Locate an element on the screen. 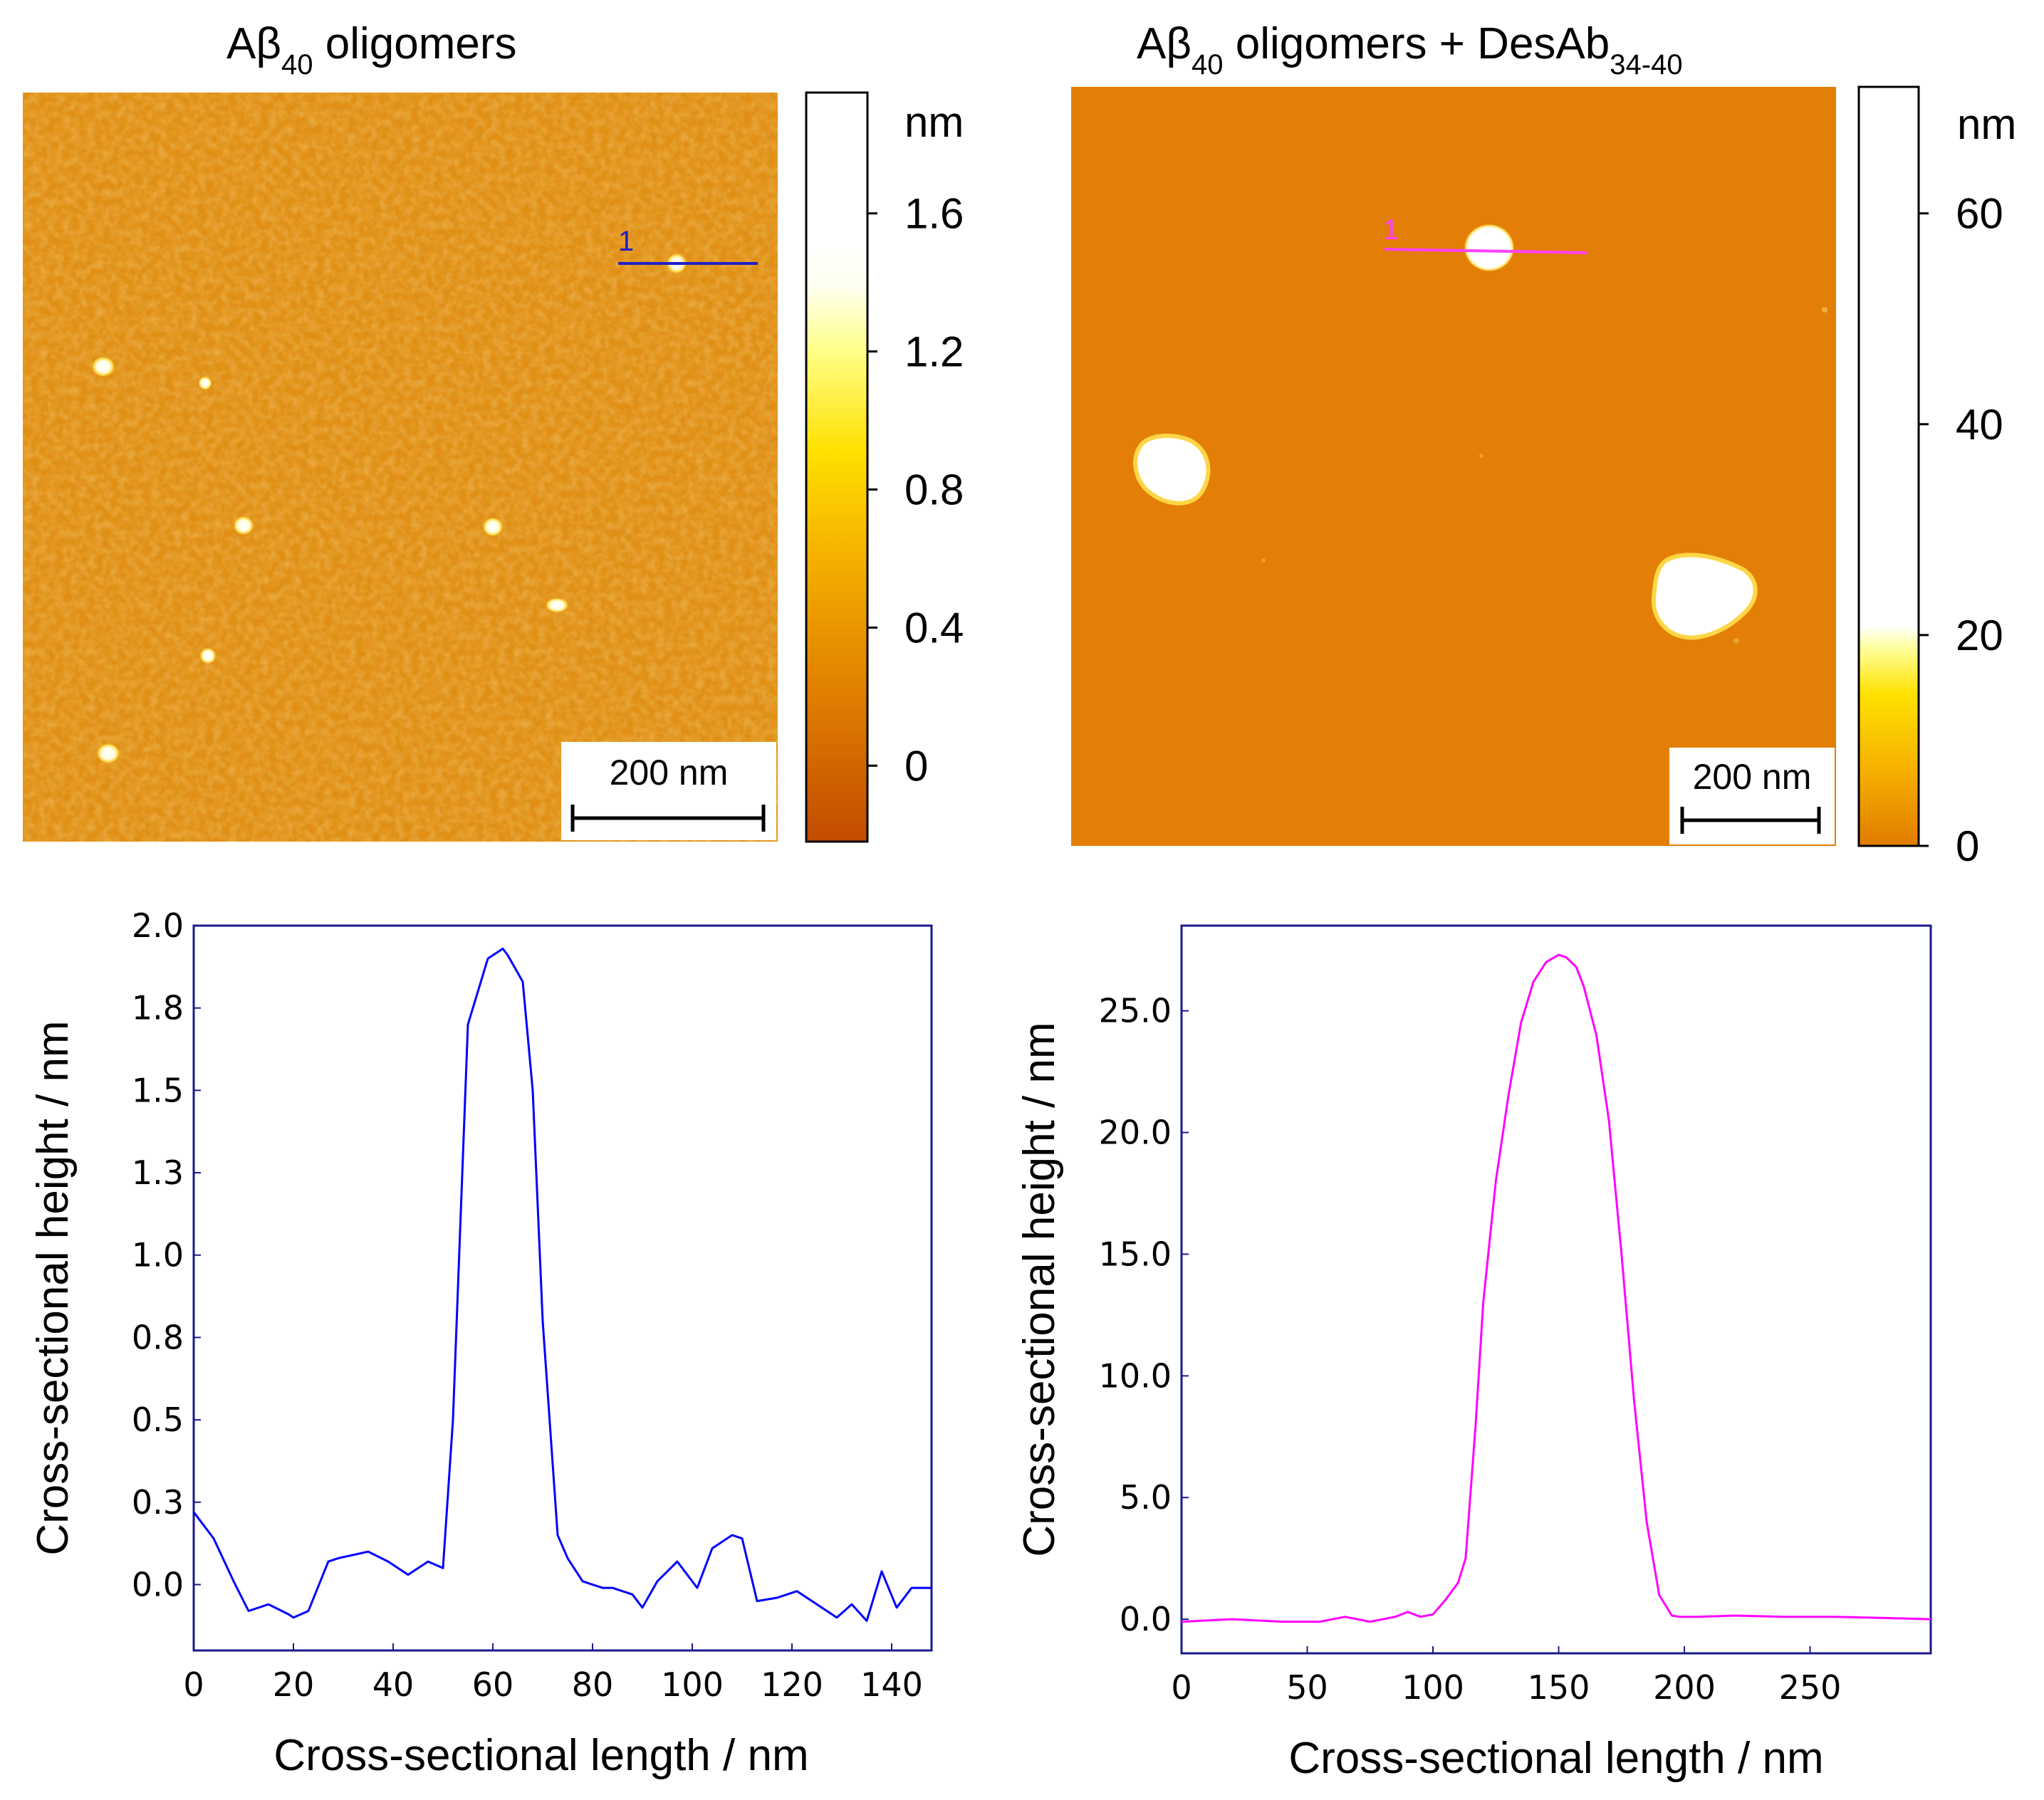  y-tick-label: 5.0 is located at coordinates (1146, 1497).